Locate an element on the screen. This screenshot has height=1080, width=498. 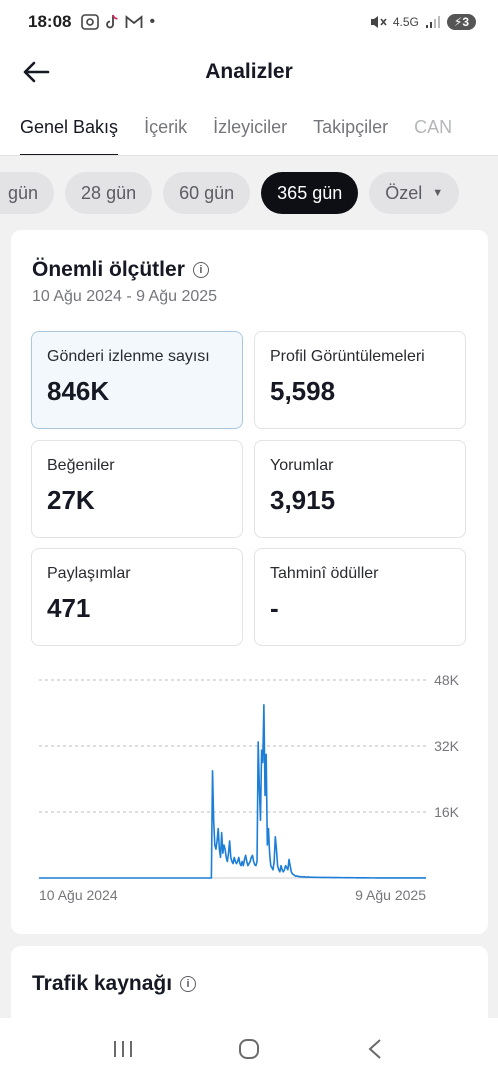
caret-down-icon: ▼ is located at coordinates (438, 193).